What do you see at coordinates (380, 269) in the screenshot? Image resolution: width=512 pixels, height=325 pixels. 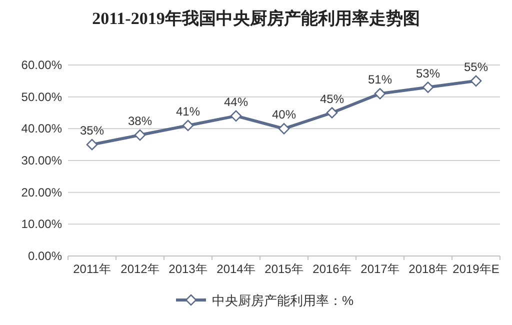 I see `x-tick-label: 2017年` at bounding box center [380, 269].